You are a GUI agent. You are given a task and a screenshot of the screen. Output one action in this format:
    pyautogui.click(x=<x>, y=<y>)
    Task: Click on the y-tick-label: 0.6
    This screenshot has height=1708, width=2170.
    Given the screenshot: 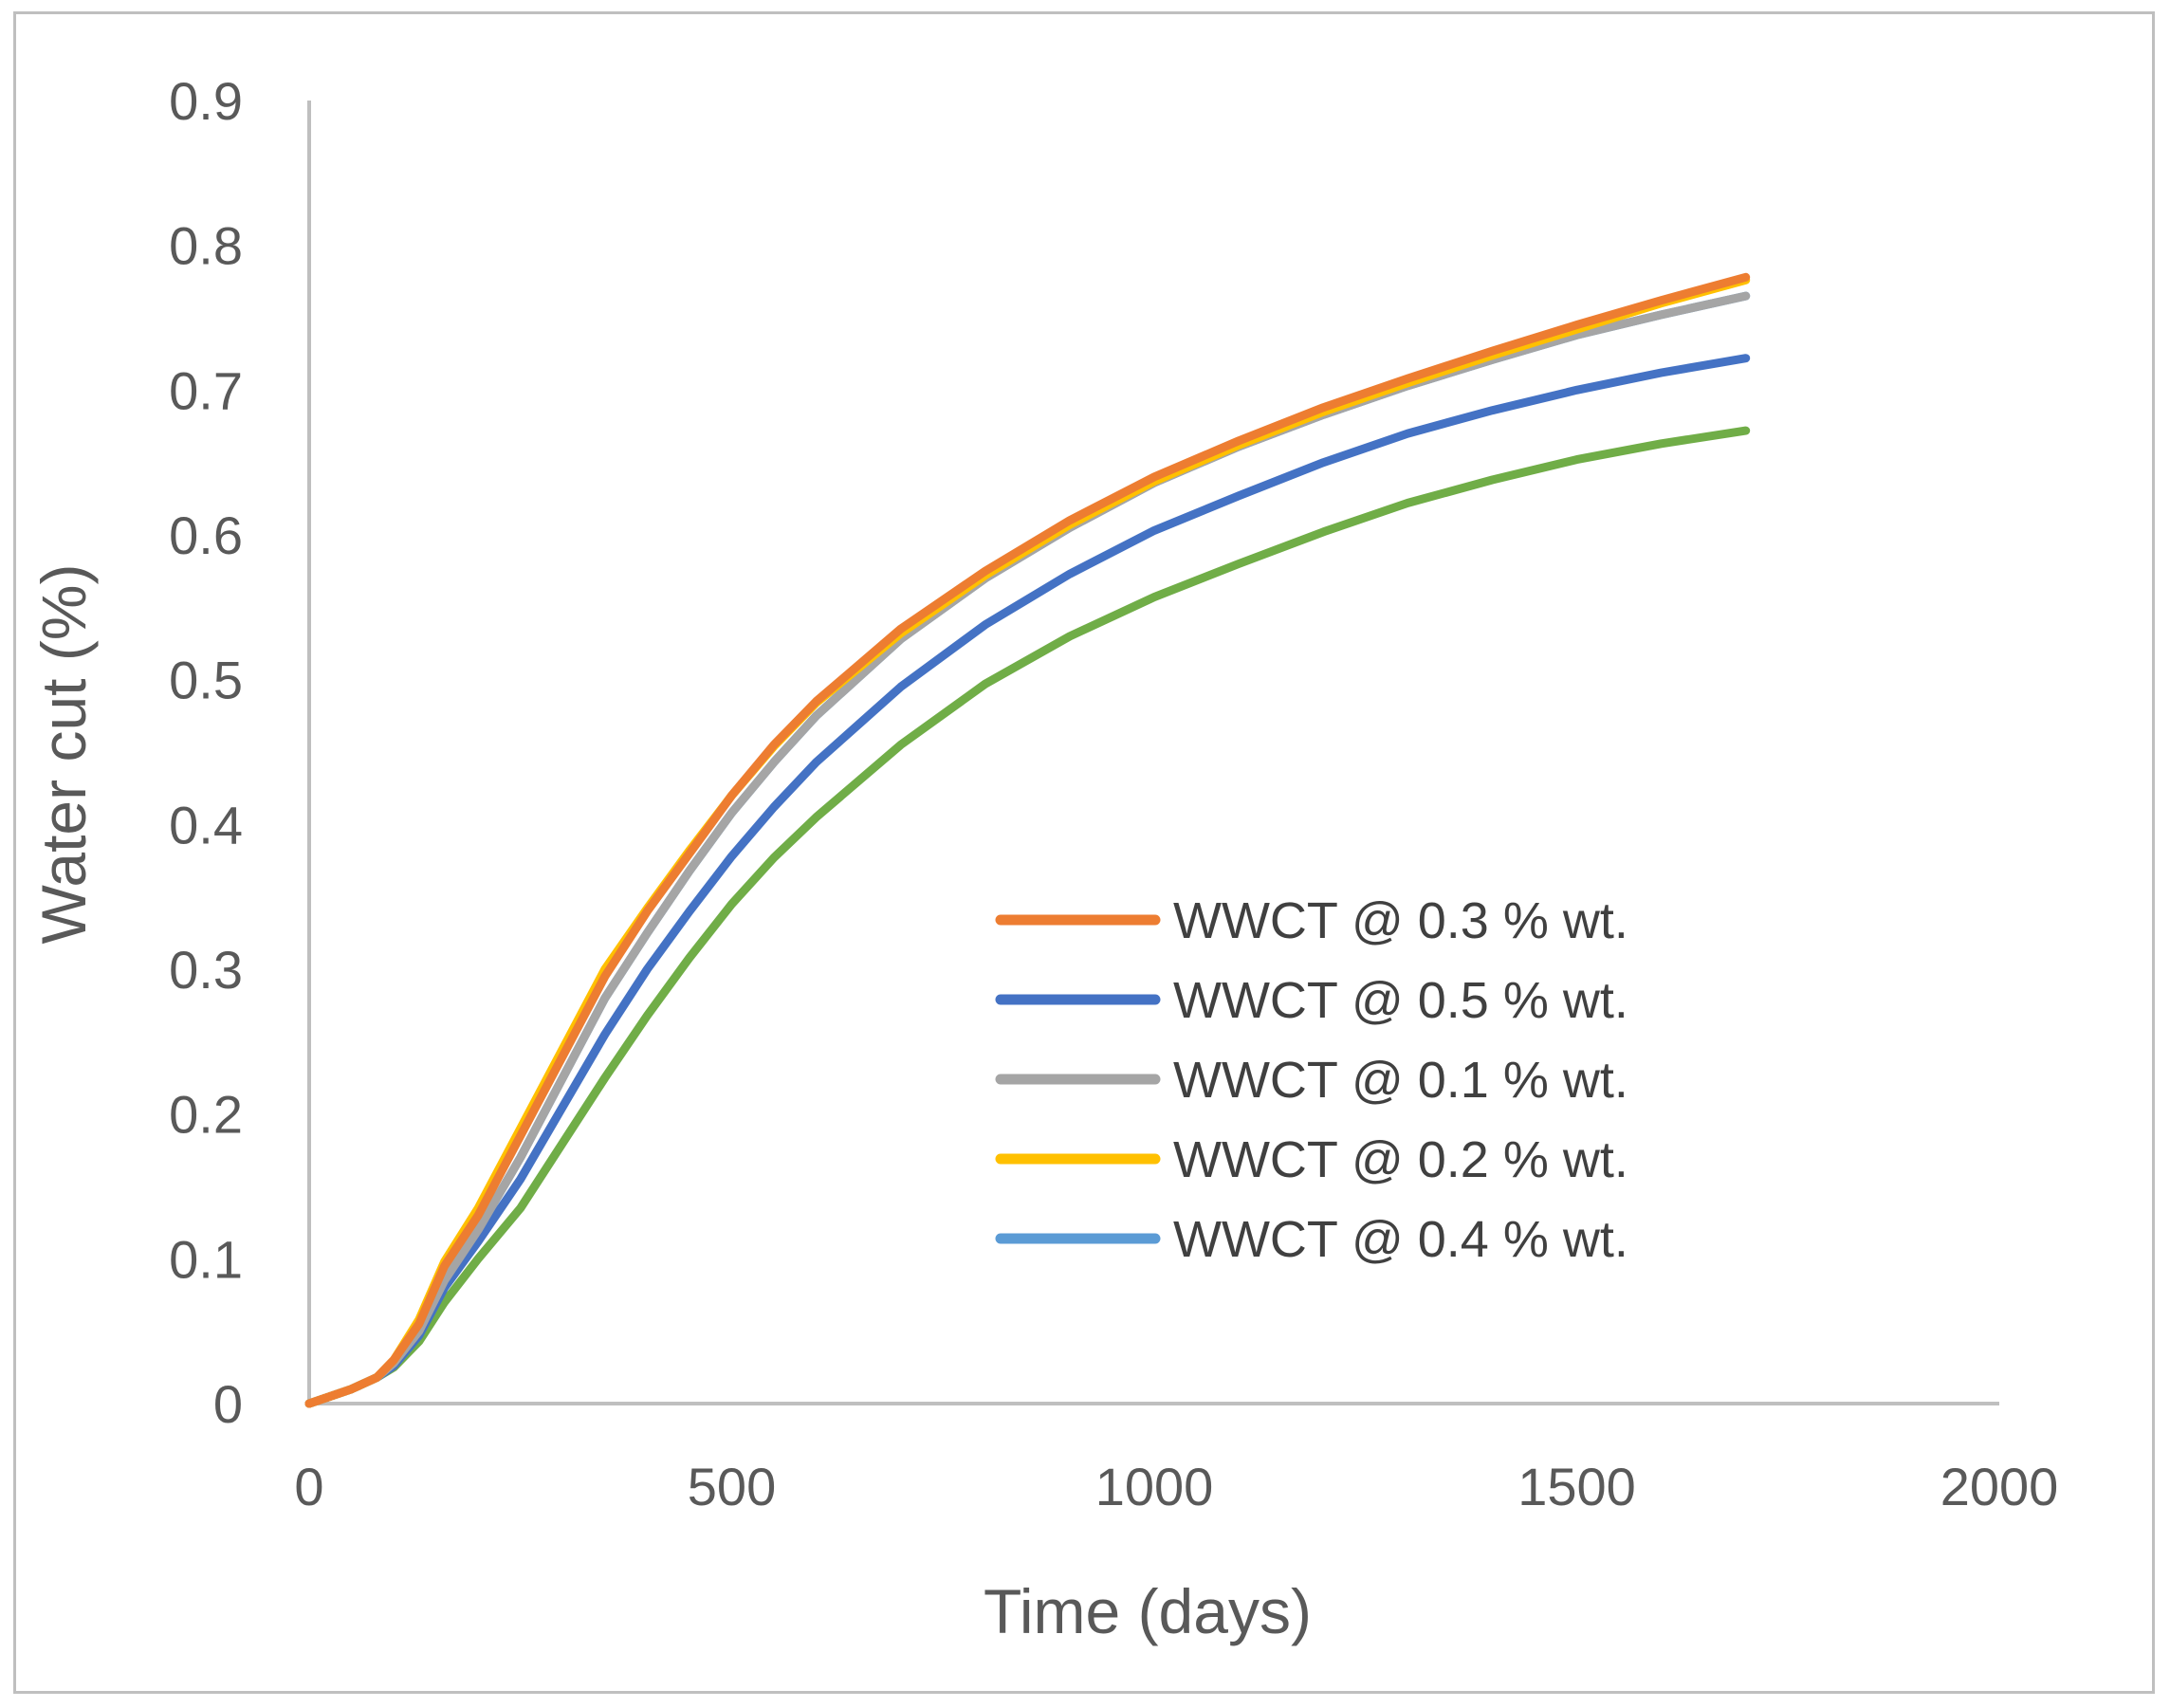 What is the action you would take?
    pyautogui.click(x=206, y=535)
    